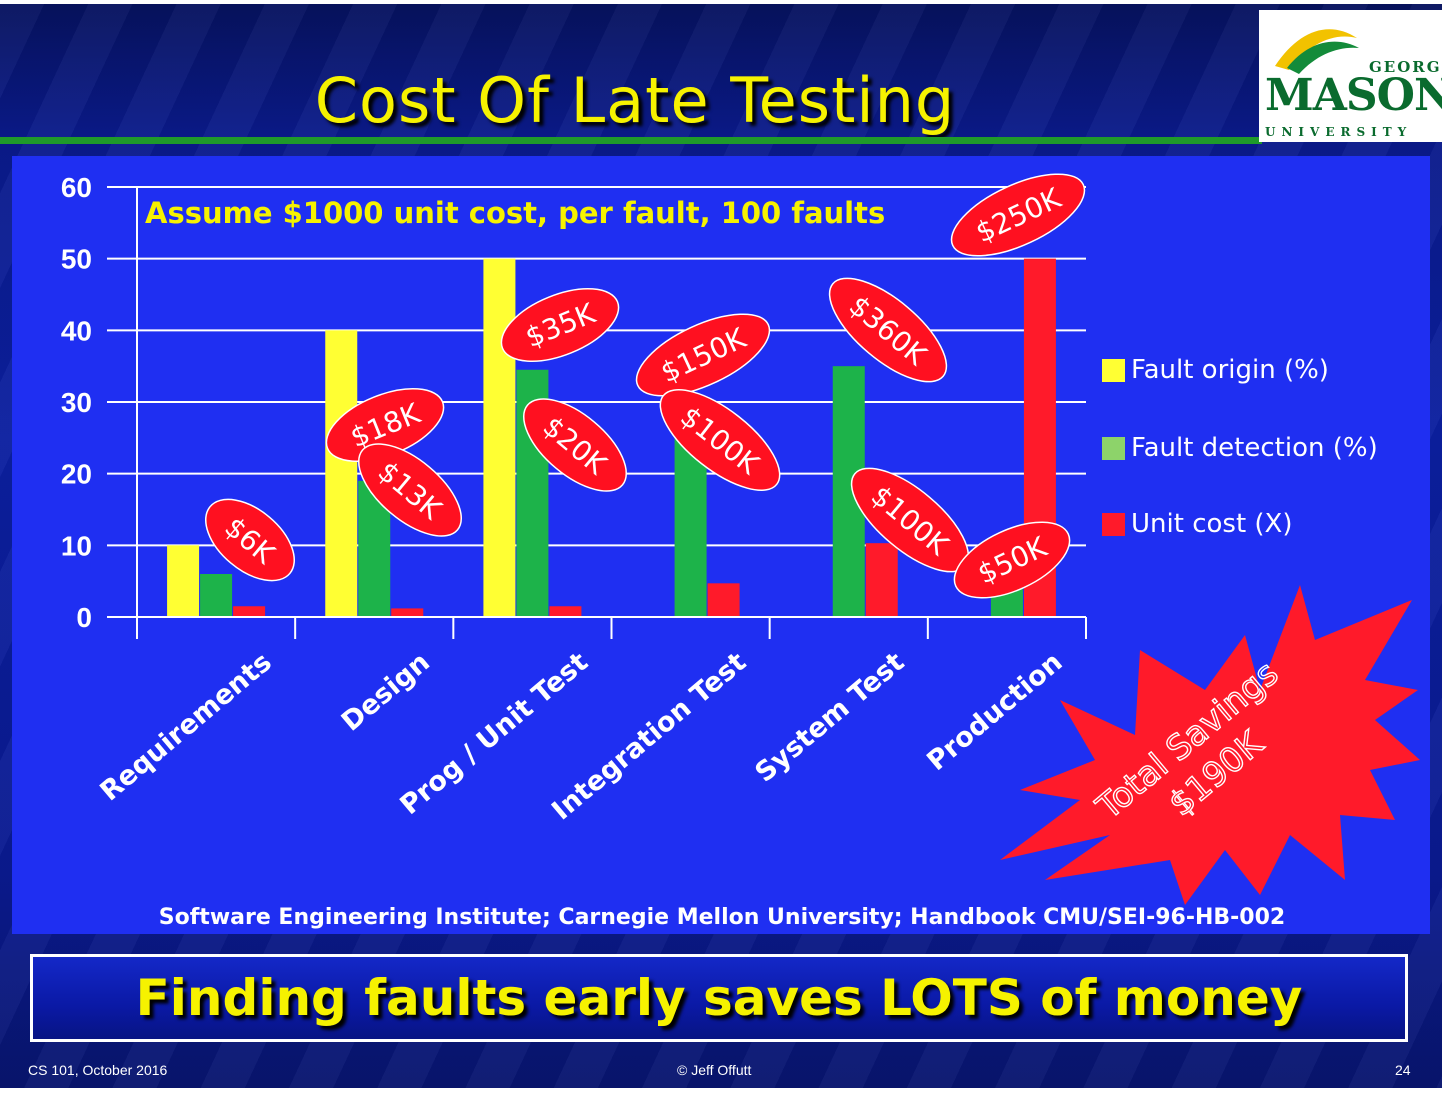 The width and height of the screenshot is (1444, 1094). I want to click on legend-item-unit-cost: Unit cost (X), so click(1197, 524).